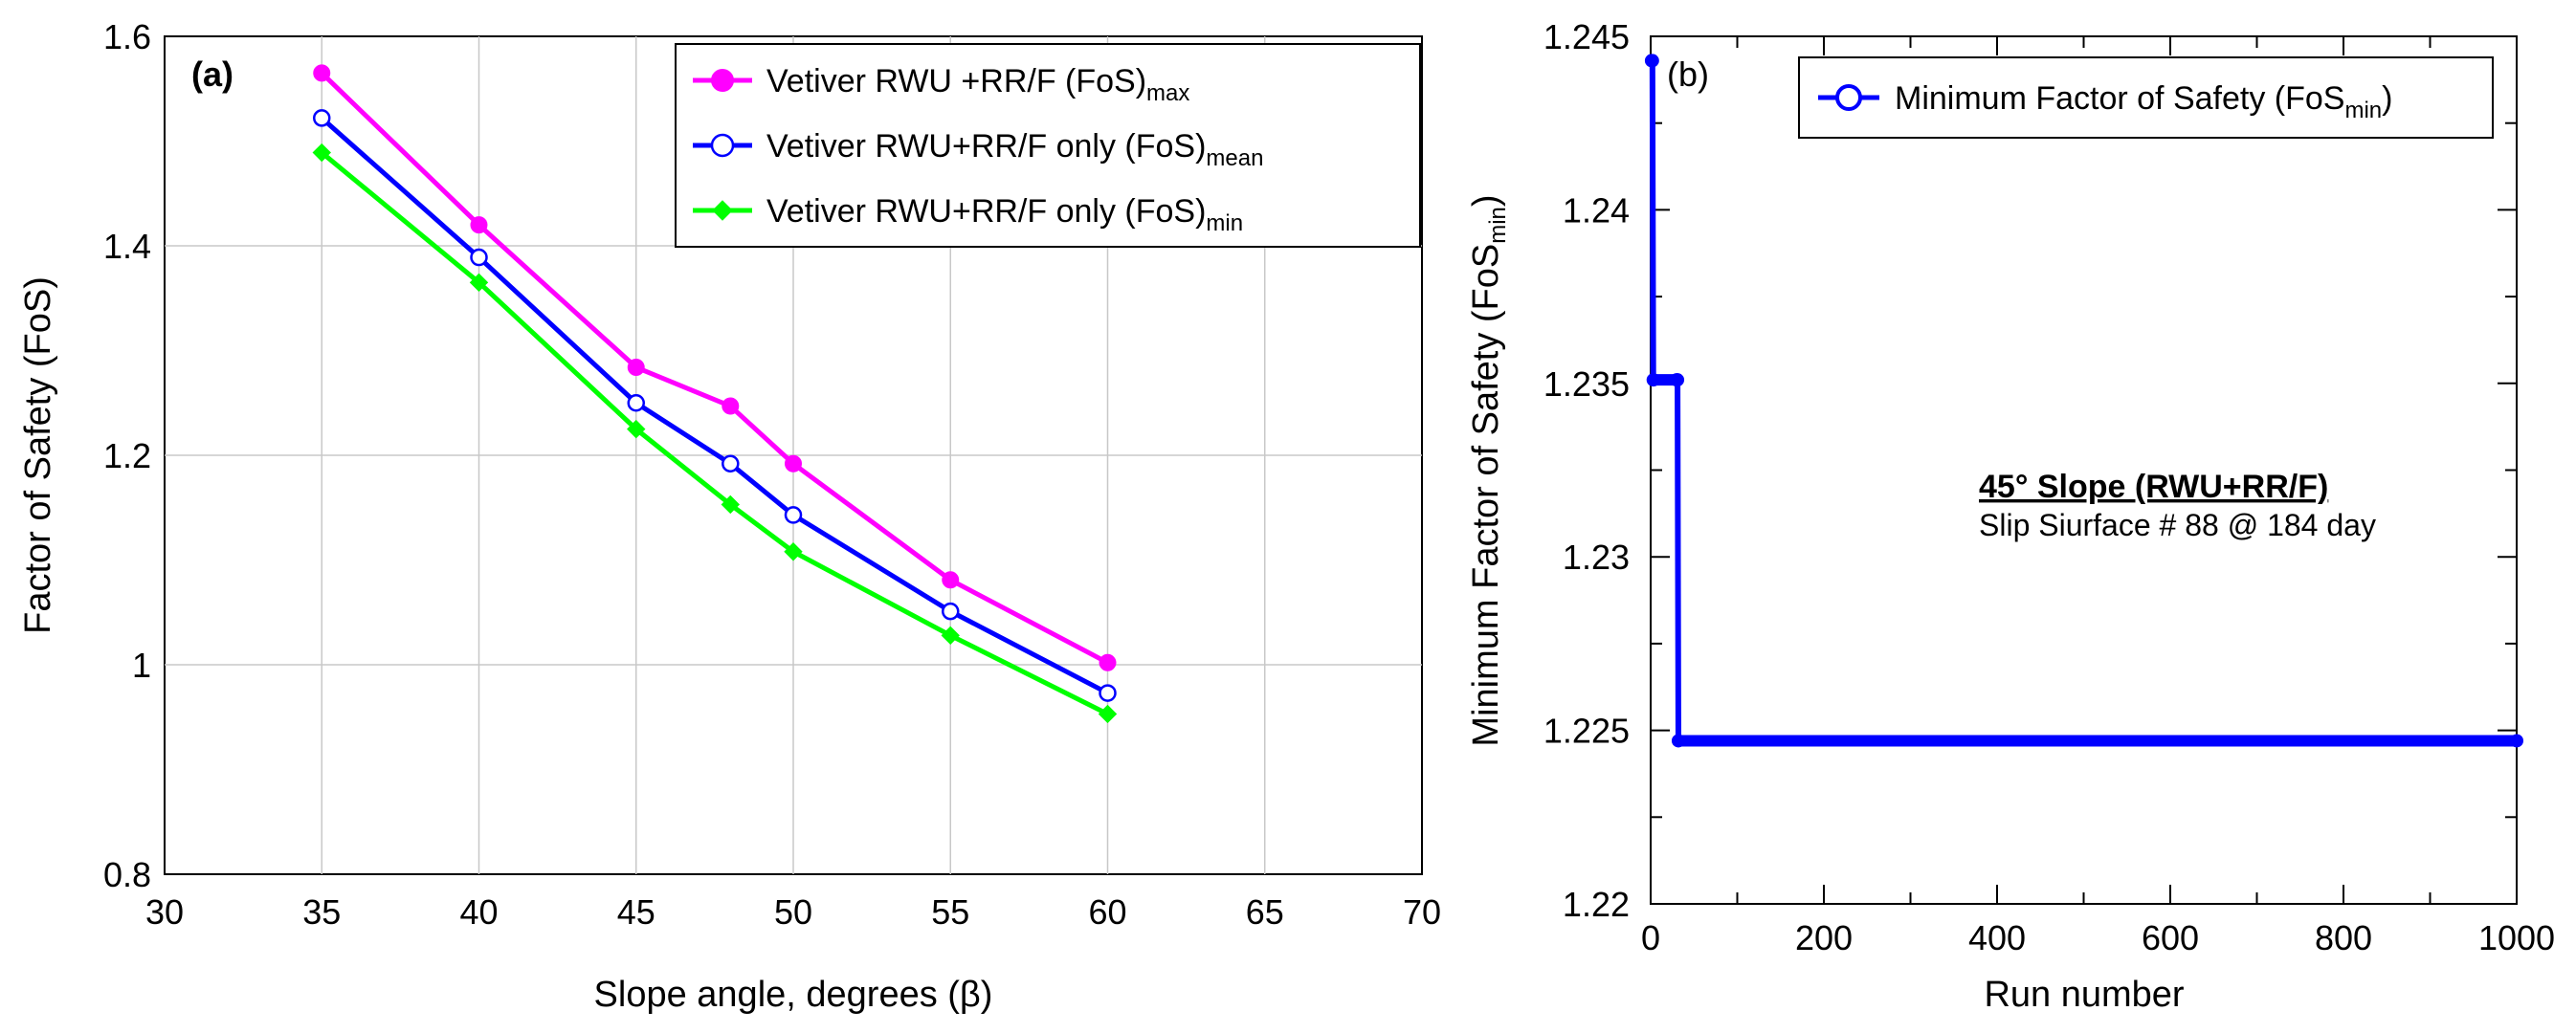  I want to click on panel-a-y-axis-label: Factor of Safety (FoS), so click(38, 455).